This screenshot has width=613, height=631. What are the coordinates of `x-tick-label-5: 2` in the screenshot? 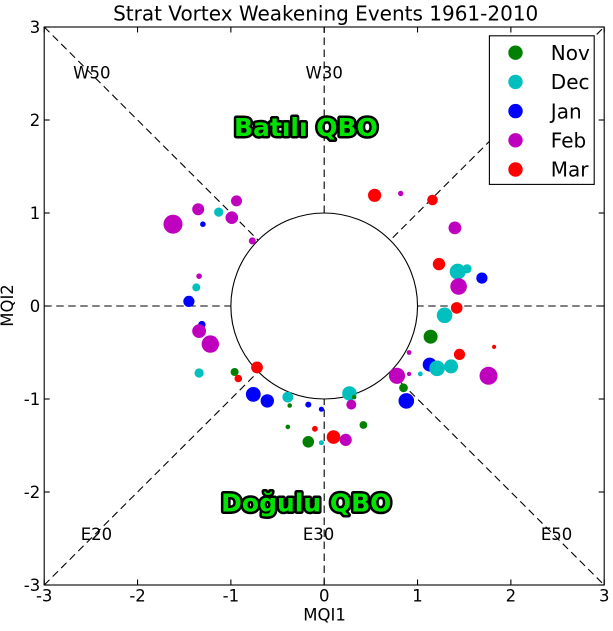 It's located at (511, 596).